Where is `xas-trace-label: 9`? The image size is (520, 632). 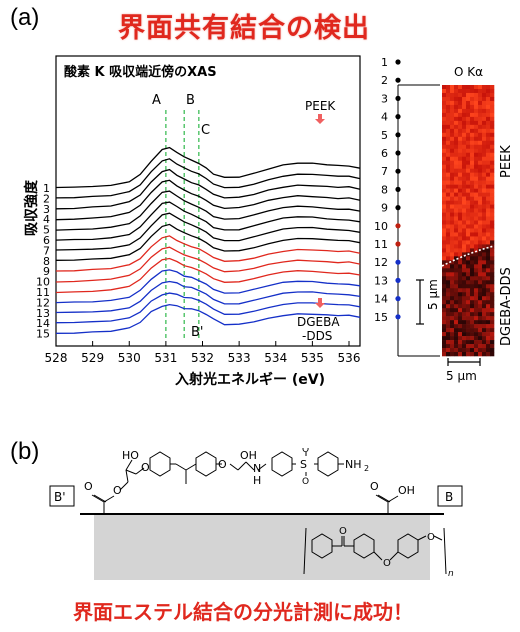
xas-trace-label: 9 is located at coordinates (46, 271).